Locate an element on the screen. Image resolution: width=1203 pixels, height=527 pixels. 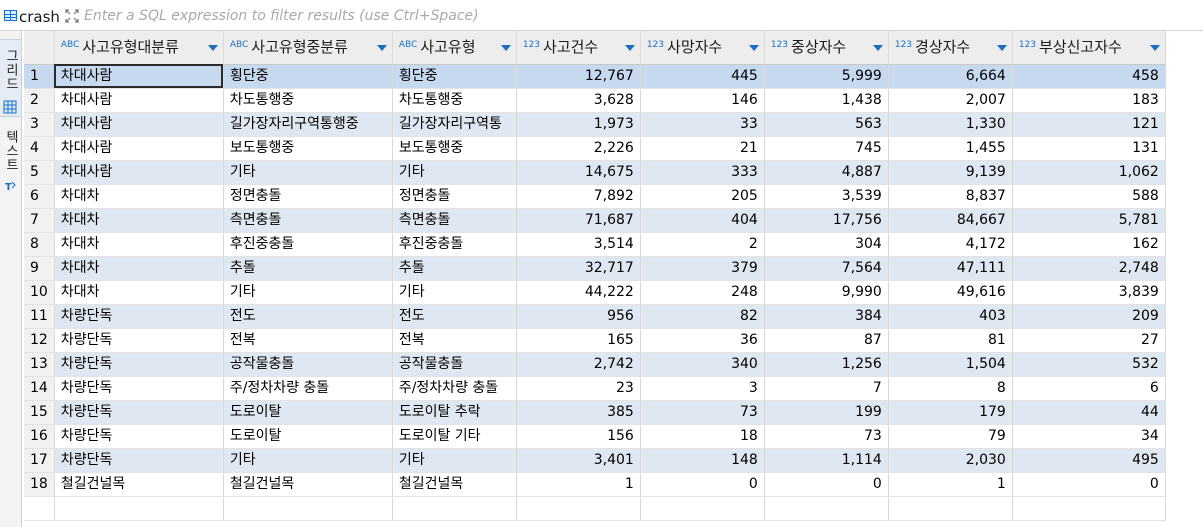
table-cell: 445 is located at coordinates (702, 76).